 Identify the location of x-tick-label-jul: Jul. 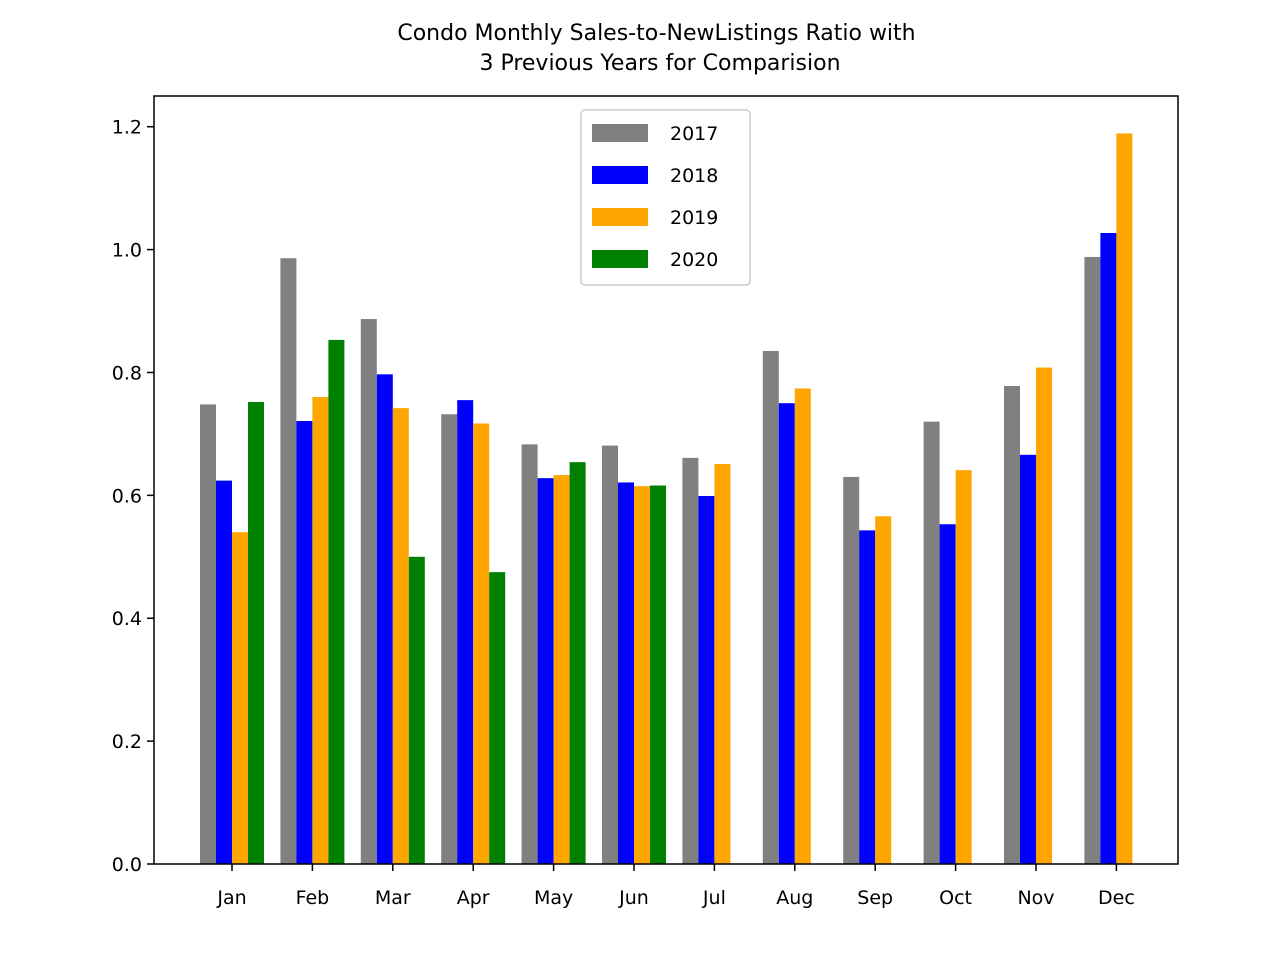
(714, 898).